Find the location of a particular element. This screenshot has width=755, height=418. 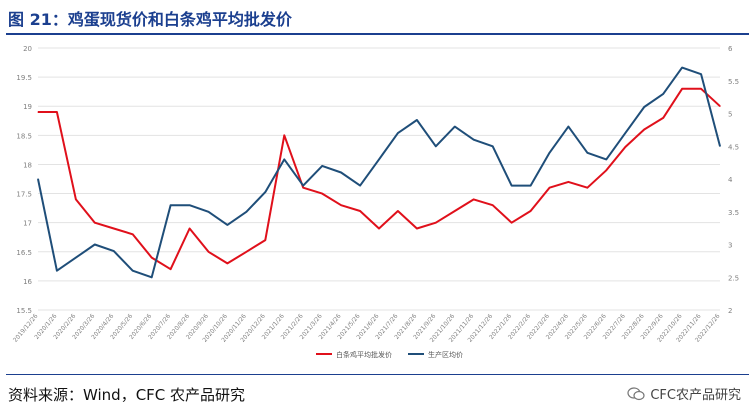

right-tick-label: 3 is located at coordinates (730, 246).